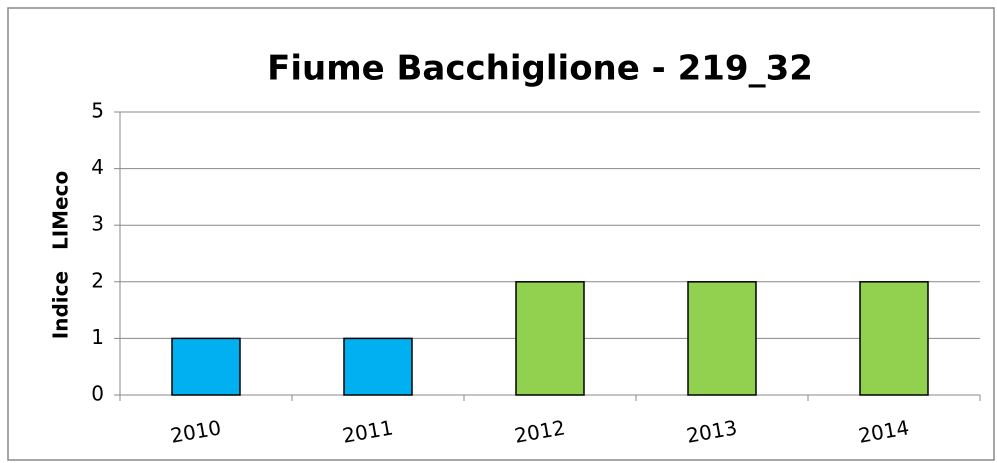 The height and width of the screenshot is (463, 997). I want to click on y-tick-label: 2, so click(97, 280).